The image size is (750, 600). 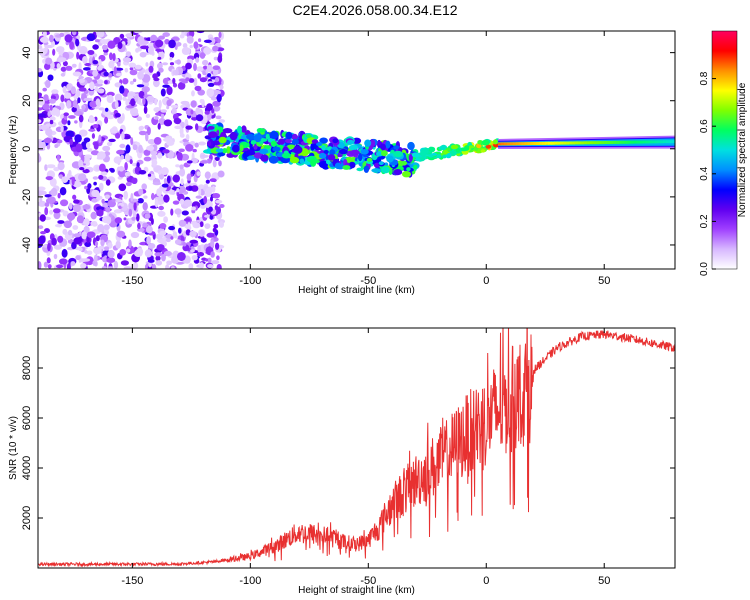 What do you see at coordinates (356, 590) in the screenshot?
I see `x-axis-label: Height of straight line (km)` at bounding box center [356, 590].